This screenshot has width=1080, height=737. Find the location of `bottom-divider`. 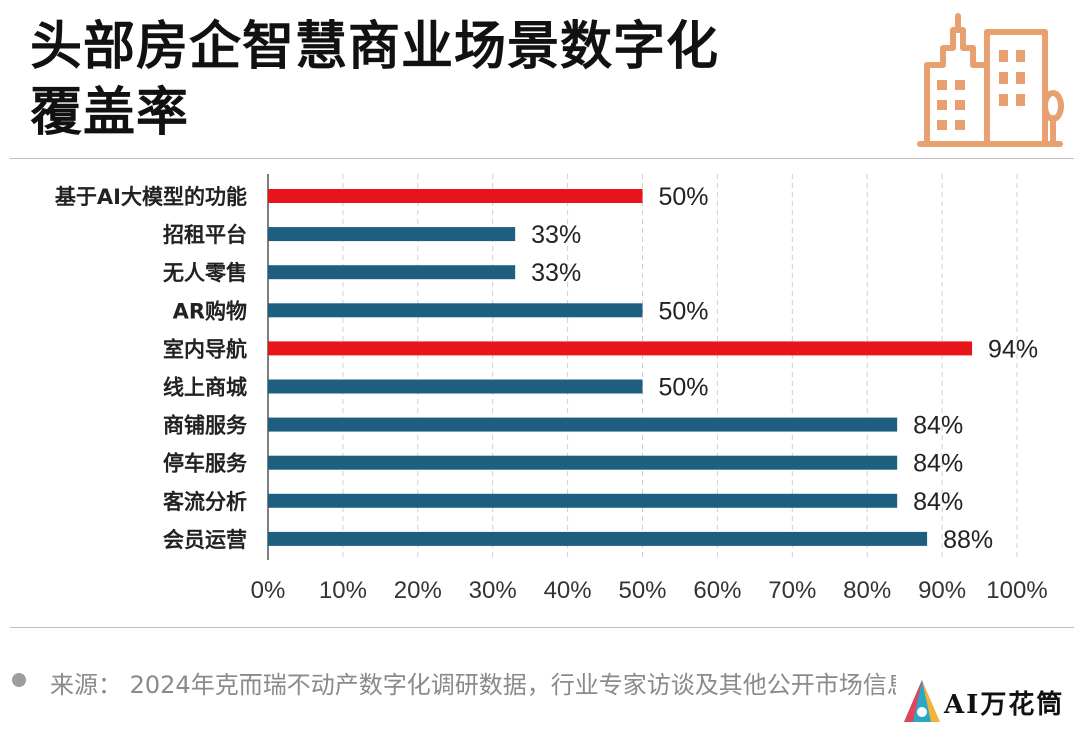

bottom-divider is located at coordinates (542, 627).